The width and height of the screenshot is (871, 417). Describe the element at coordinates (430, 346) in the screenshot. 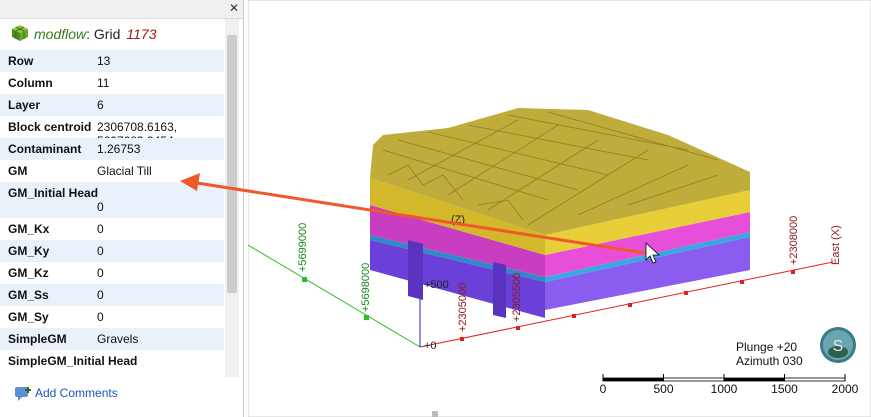

I see `z-label: +0` at that location.